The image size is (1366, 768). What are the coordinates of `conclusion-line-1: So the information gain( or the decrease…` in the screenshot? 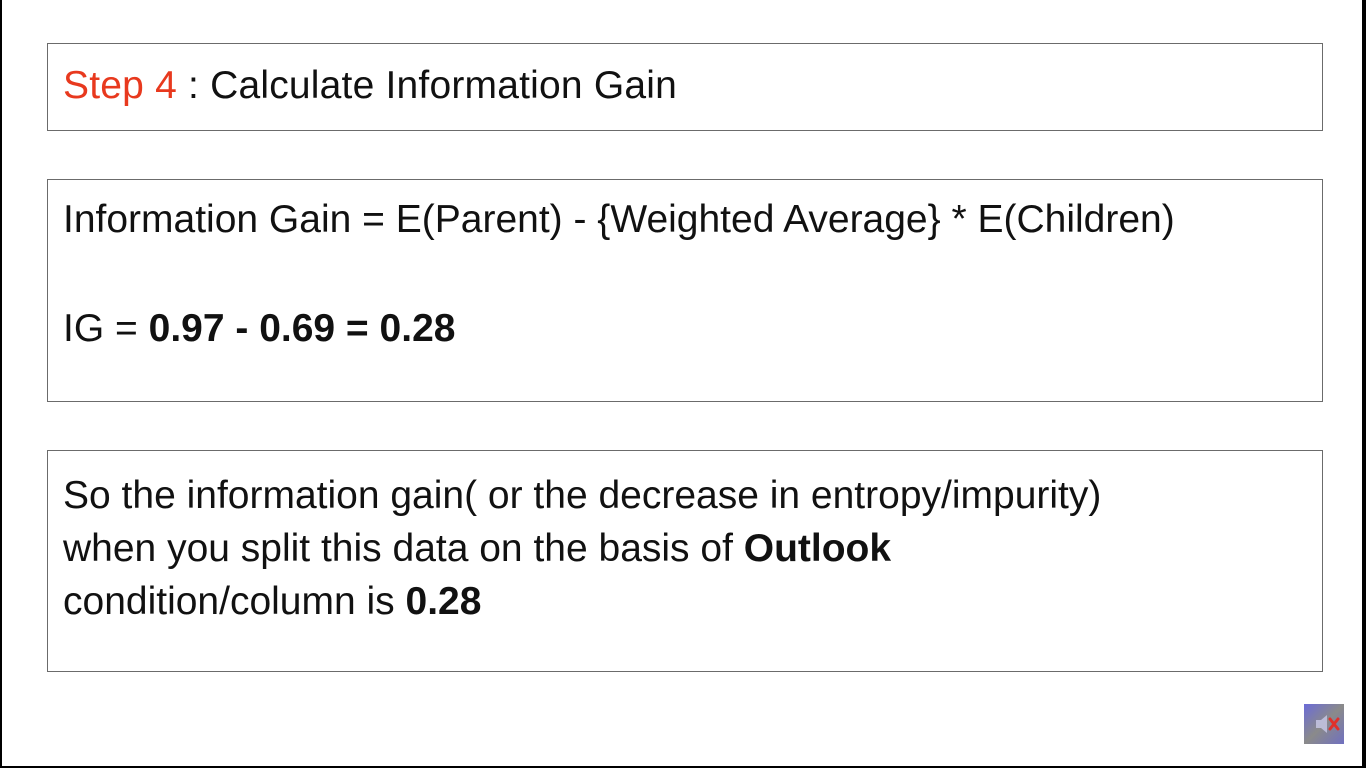 It's located at (582, 495).